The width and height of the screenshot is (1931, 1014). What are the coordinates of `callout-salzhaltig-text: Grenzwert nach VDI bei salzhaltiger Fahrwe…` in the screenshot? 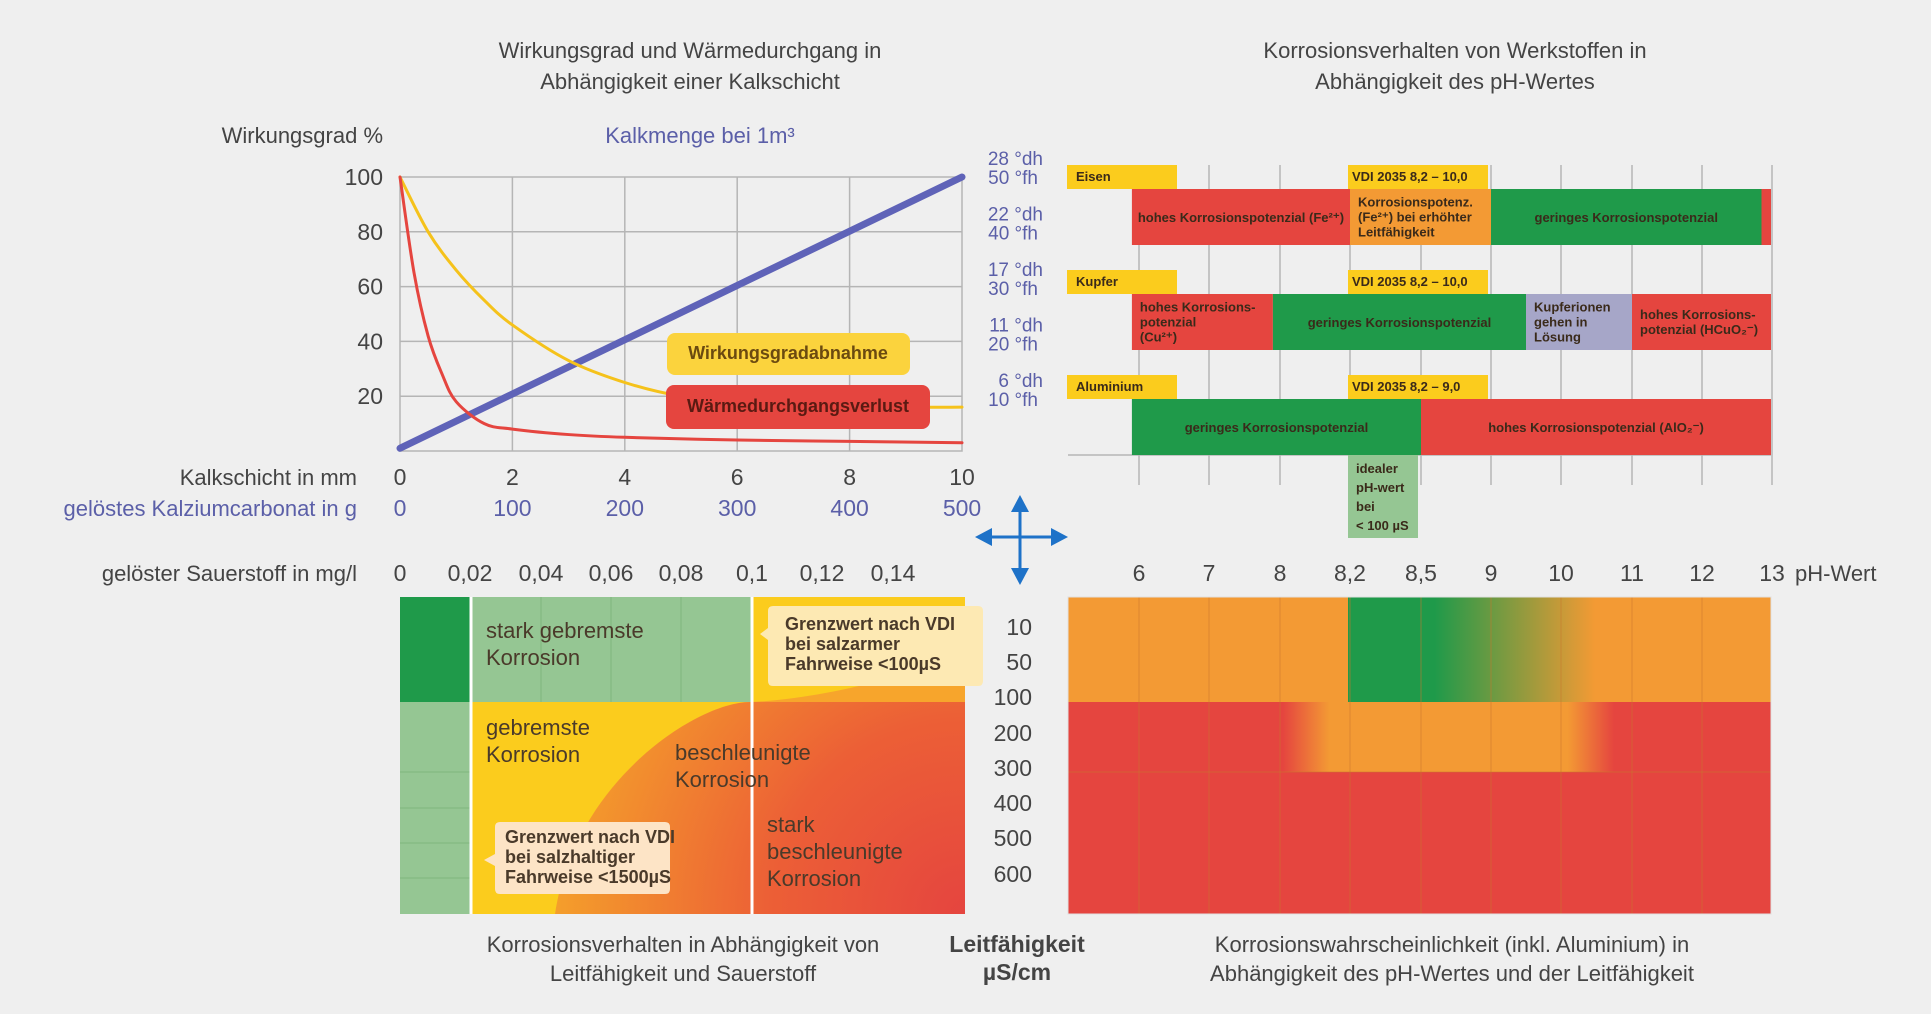 It's located at (590, 857).